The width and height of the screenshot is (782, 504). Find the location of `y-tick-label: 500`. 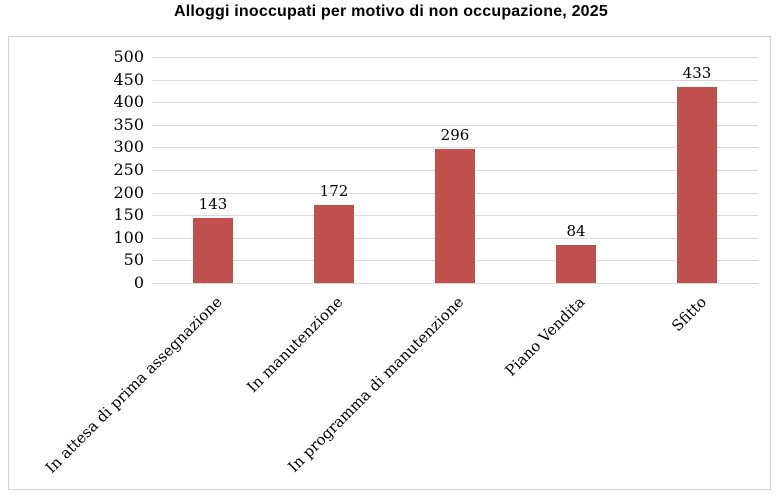

y-tick-label: 500 is located at coordinates (128, 56).